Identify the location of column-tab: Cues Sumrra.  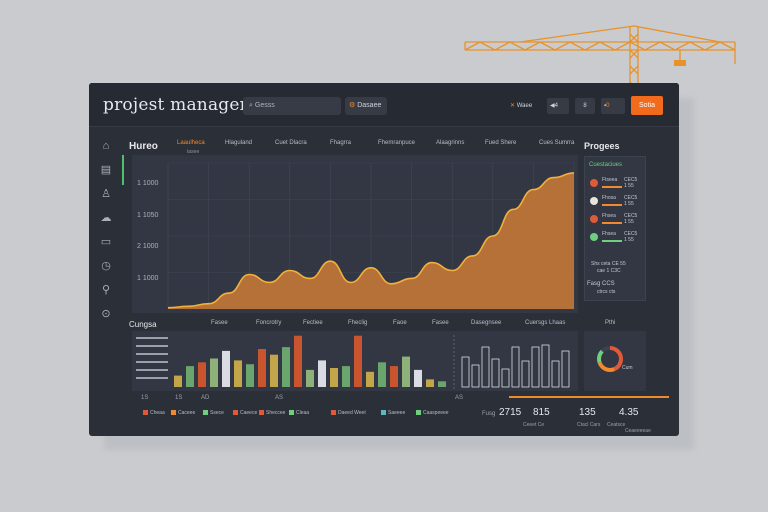
(557, 143).